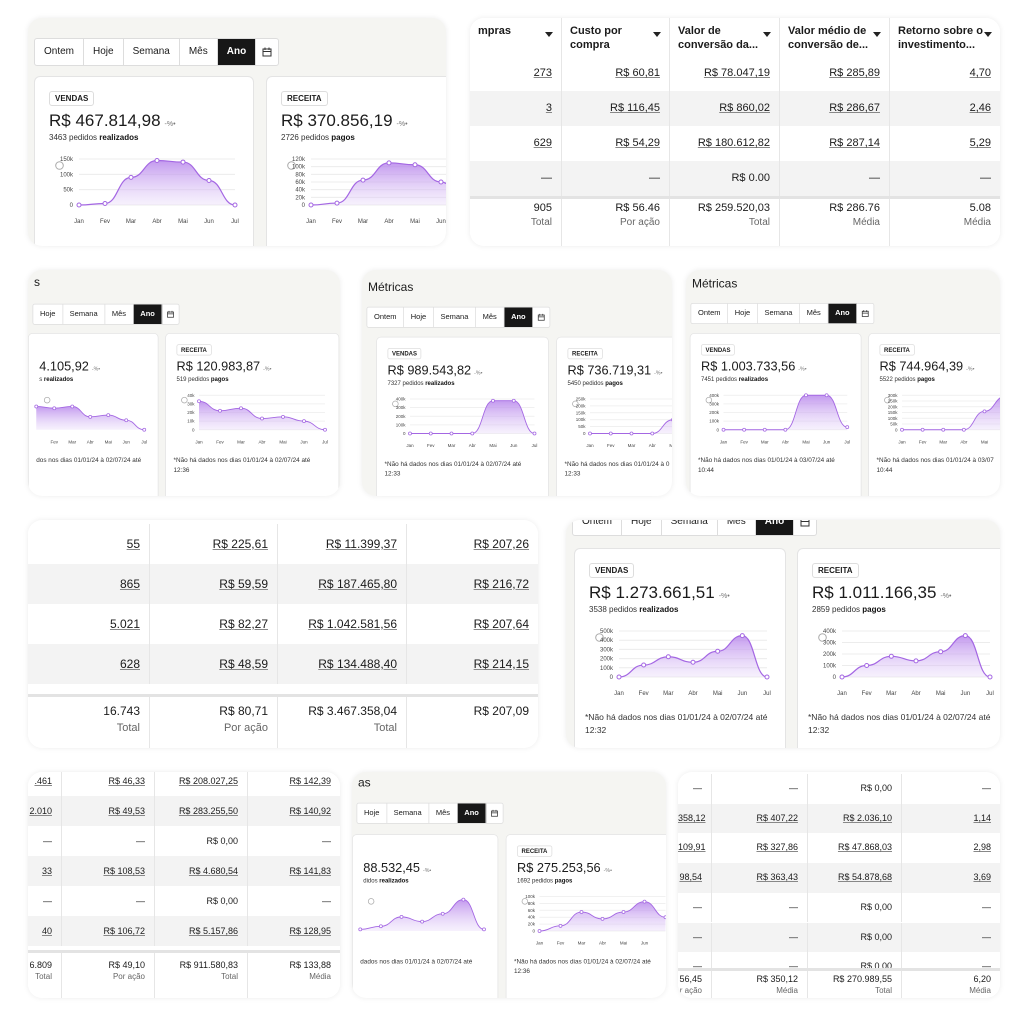 The width and height of the screenshot is (1024, 1014). What do you see at coordinates (724, 441) in the screenshot?
I see `x-tick-label: Jan` at bounding box center [724, 441].